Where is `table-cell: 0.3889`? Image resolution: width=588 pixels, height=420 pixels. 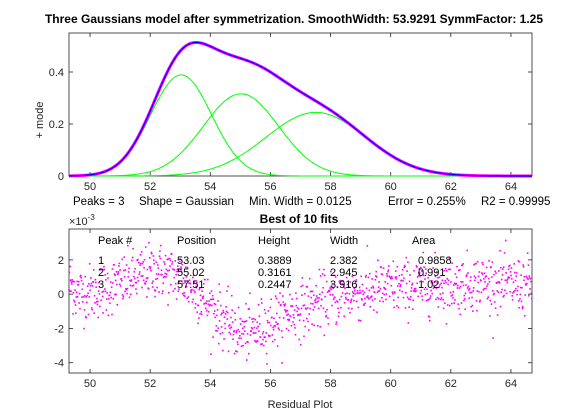 table-cell: 0.3889 is located at coordinates (275, 261).